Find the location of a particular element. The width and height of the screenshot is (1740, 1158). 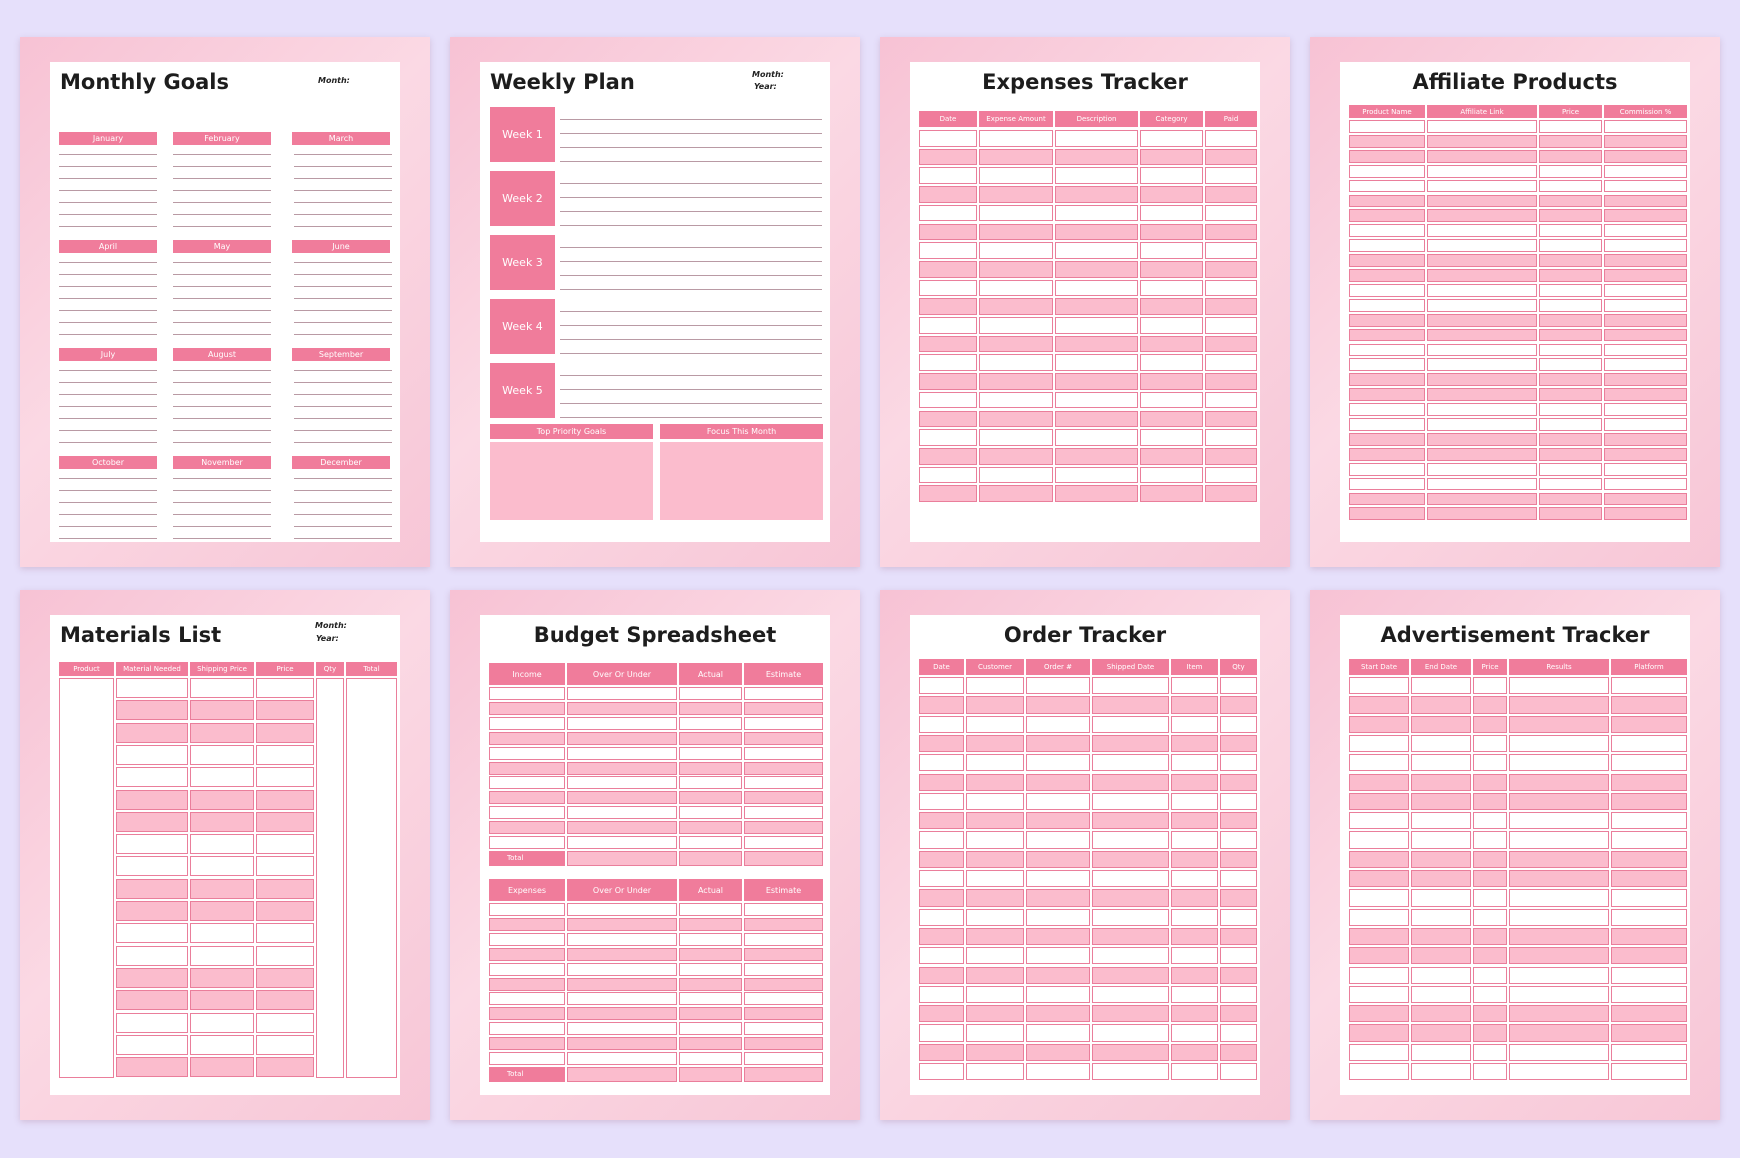

order-header-0: Date is located at coordinates (941, 667).